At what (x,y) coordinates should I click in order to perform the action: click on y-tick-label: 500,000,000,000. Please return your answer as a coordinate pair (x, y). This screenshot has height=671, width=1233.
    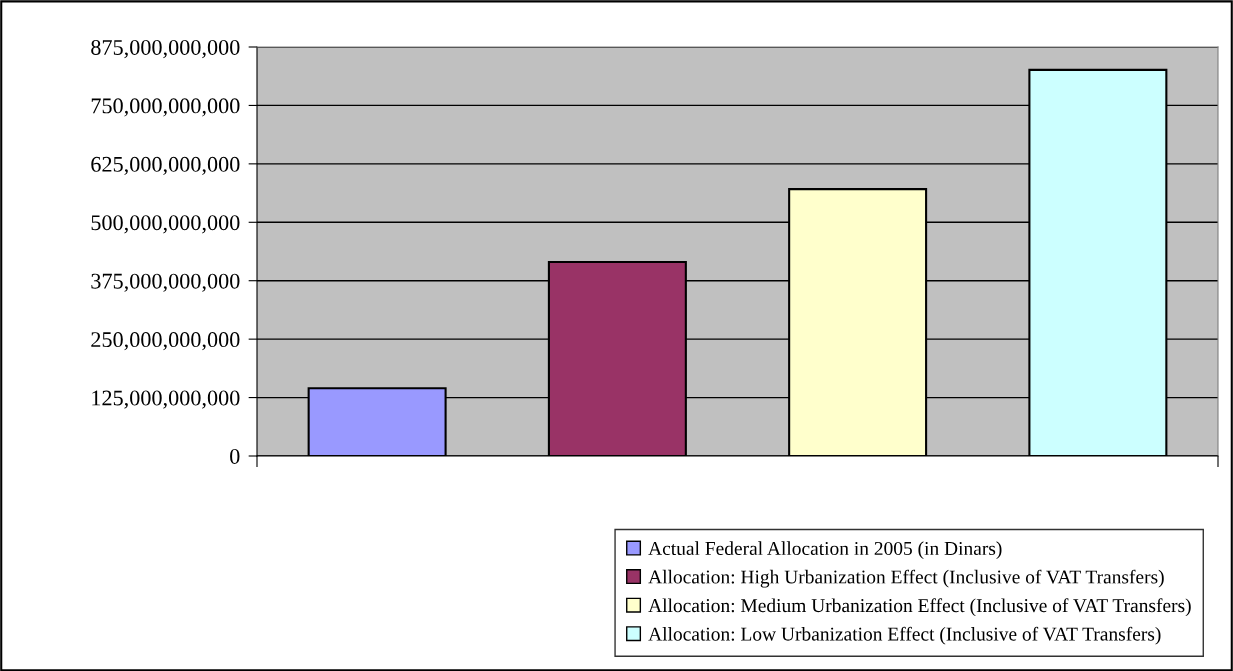
    Looking at the image, I should click on (165, 224).